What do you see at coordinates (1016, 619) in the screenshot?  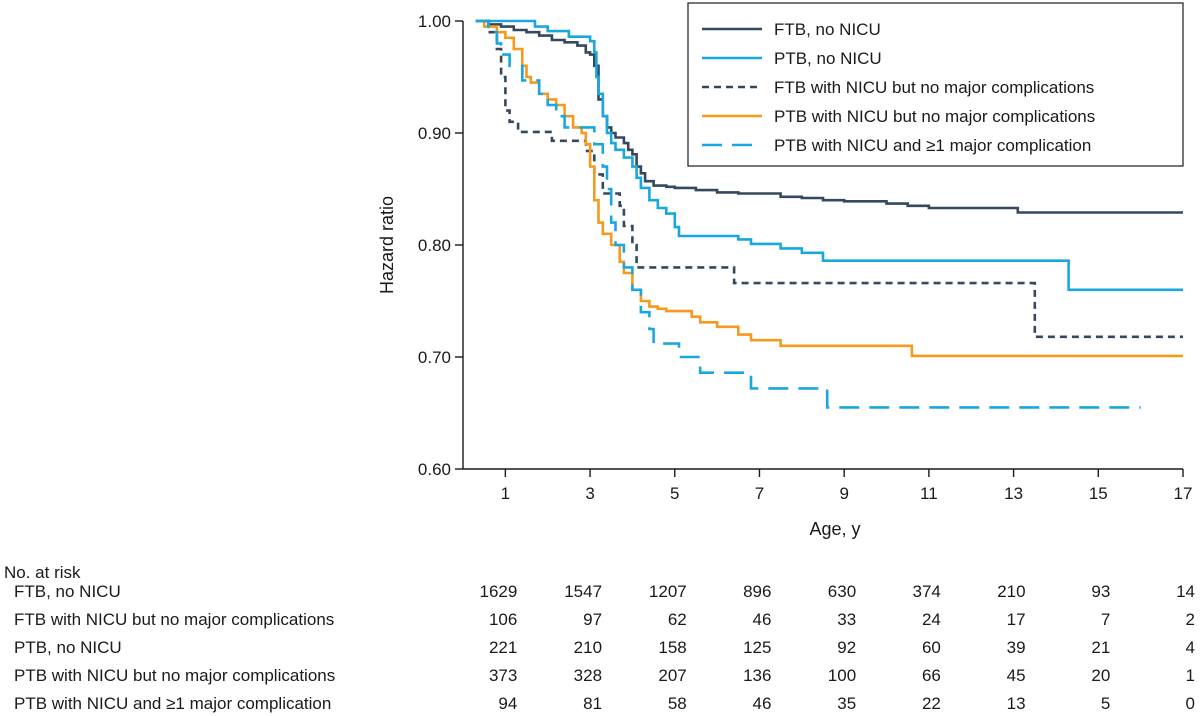 I see `risk-cell: 17` at bounding box center [1016, 619].